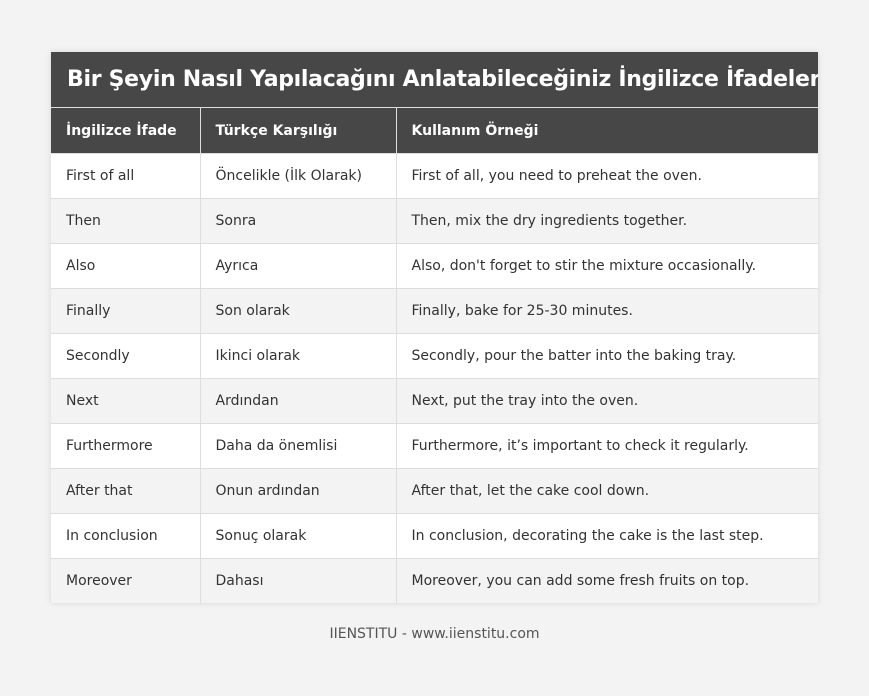 This screenshot has width=869, height=696. I want to click on table-cell: Dahası, so click(297, 580).